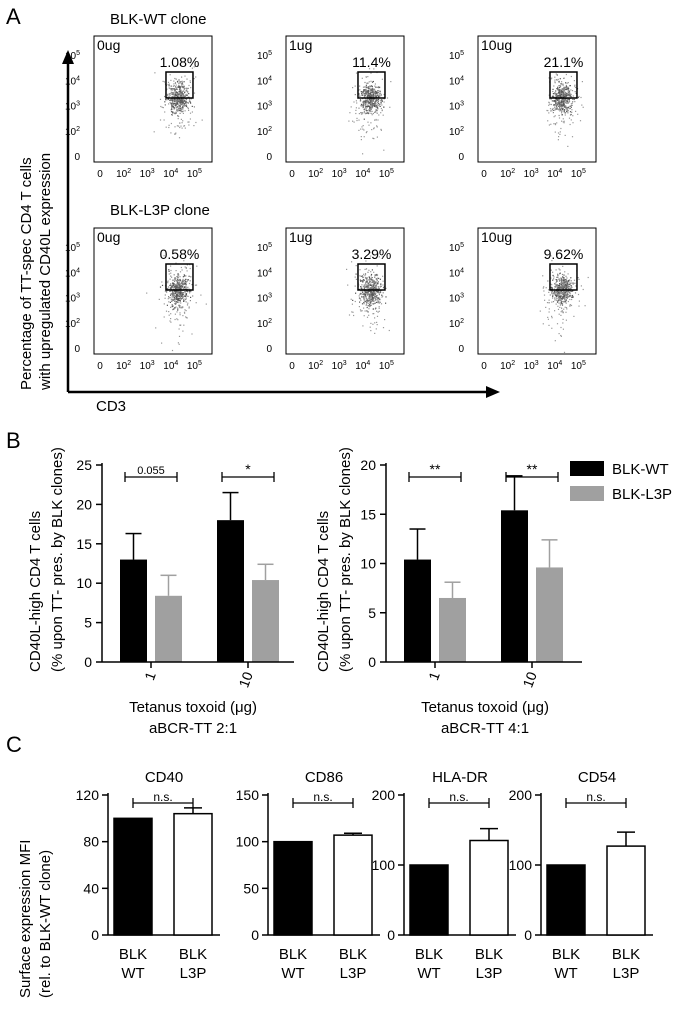  Describe the element at coordinates (176, 363) in the screenshot. I see `x-tick-exponent: 4` at that location.